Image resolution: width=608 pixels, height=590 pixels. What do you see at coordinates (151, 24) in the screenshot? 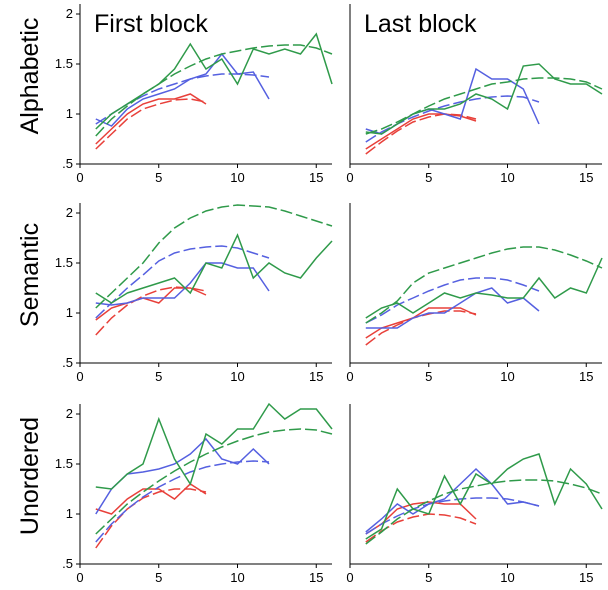
I see `column-title: First block` at bounding box center [151, 24].